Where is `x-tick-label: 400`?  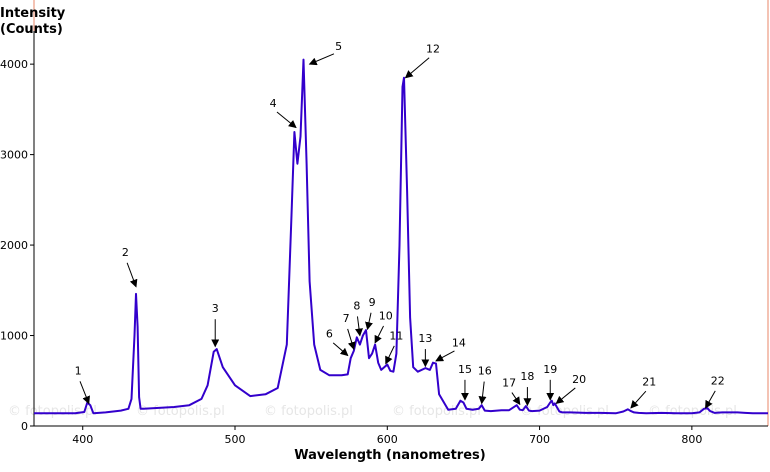 x-tick-label: 400 is located at coordinates (82, 439).